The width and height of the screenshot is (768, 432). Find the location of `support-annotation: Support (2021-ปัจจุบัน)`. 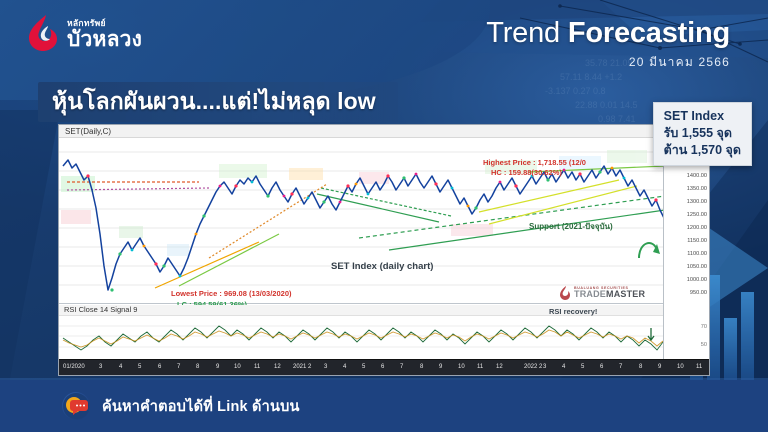

support-annotation: Support (2021-ปัจจุบัน) is located at coordinates (571, 226).